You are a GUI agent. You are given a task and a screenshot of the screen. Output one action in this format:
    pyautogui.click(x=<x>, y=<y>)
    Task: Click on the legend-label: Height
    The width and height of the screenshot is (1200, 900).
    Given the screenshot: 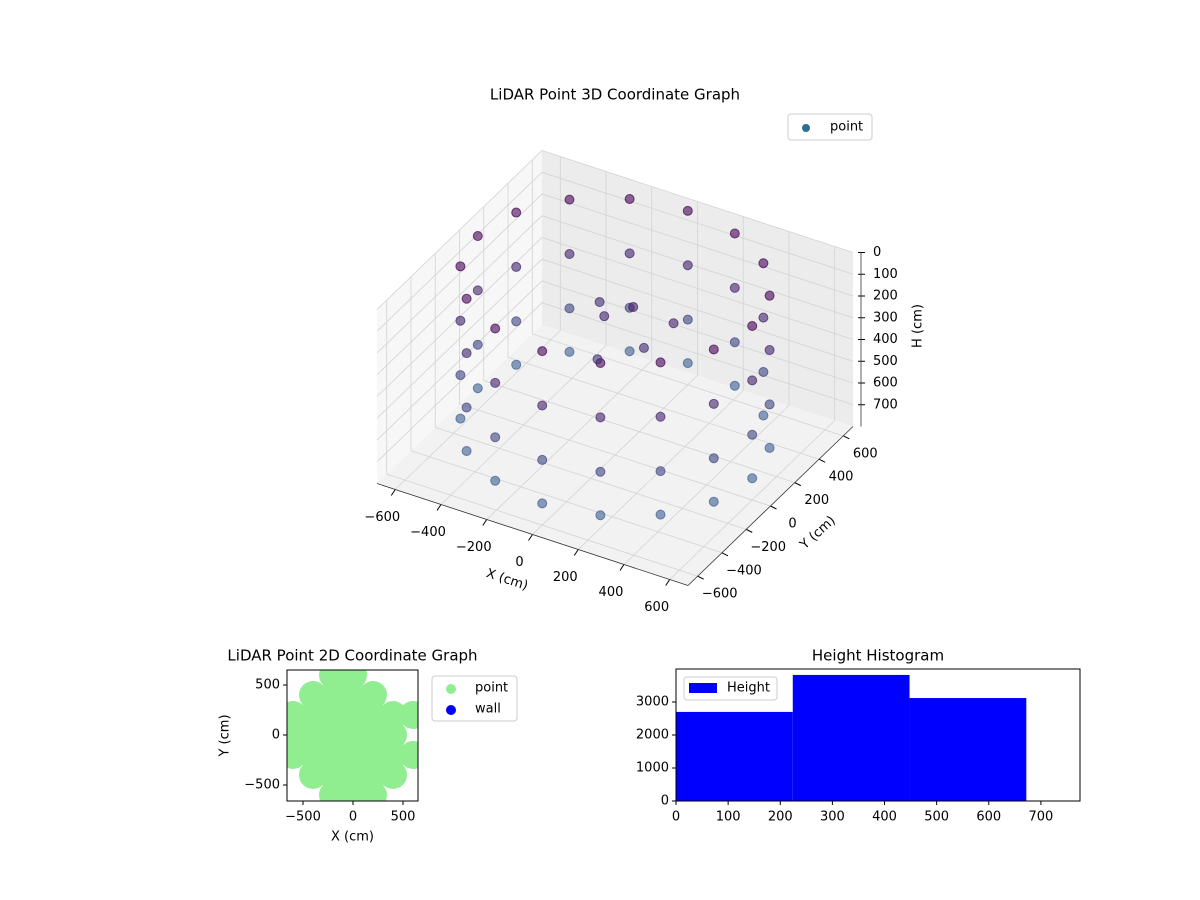 What is the action you would take?
    pyautogui.click(x=748, y=688)
    